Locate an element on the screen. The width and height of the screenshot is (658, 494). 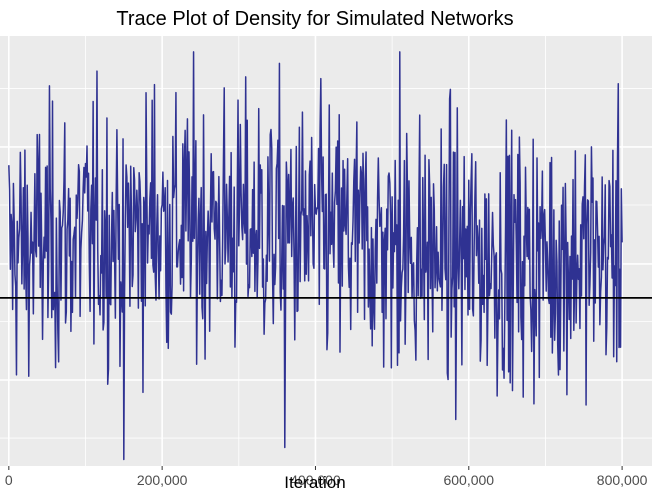
x-axis-title: Iteration is located at coordinates (314, 482).